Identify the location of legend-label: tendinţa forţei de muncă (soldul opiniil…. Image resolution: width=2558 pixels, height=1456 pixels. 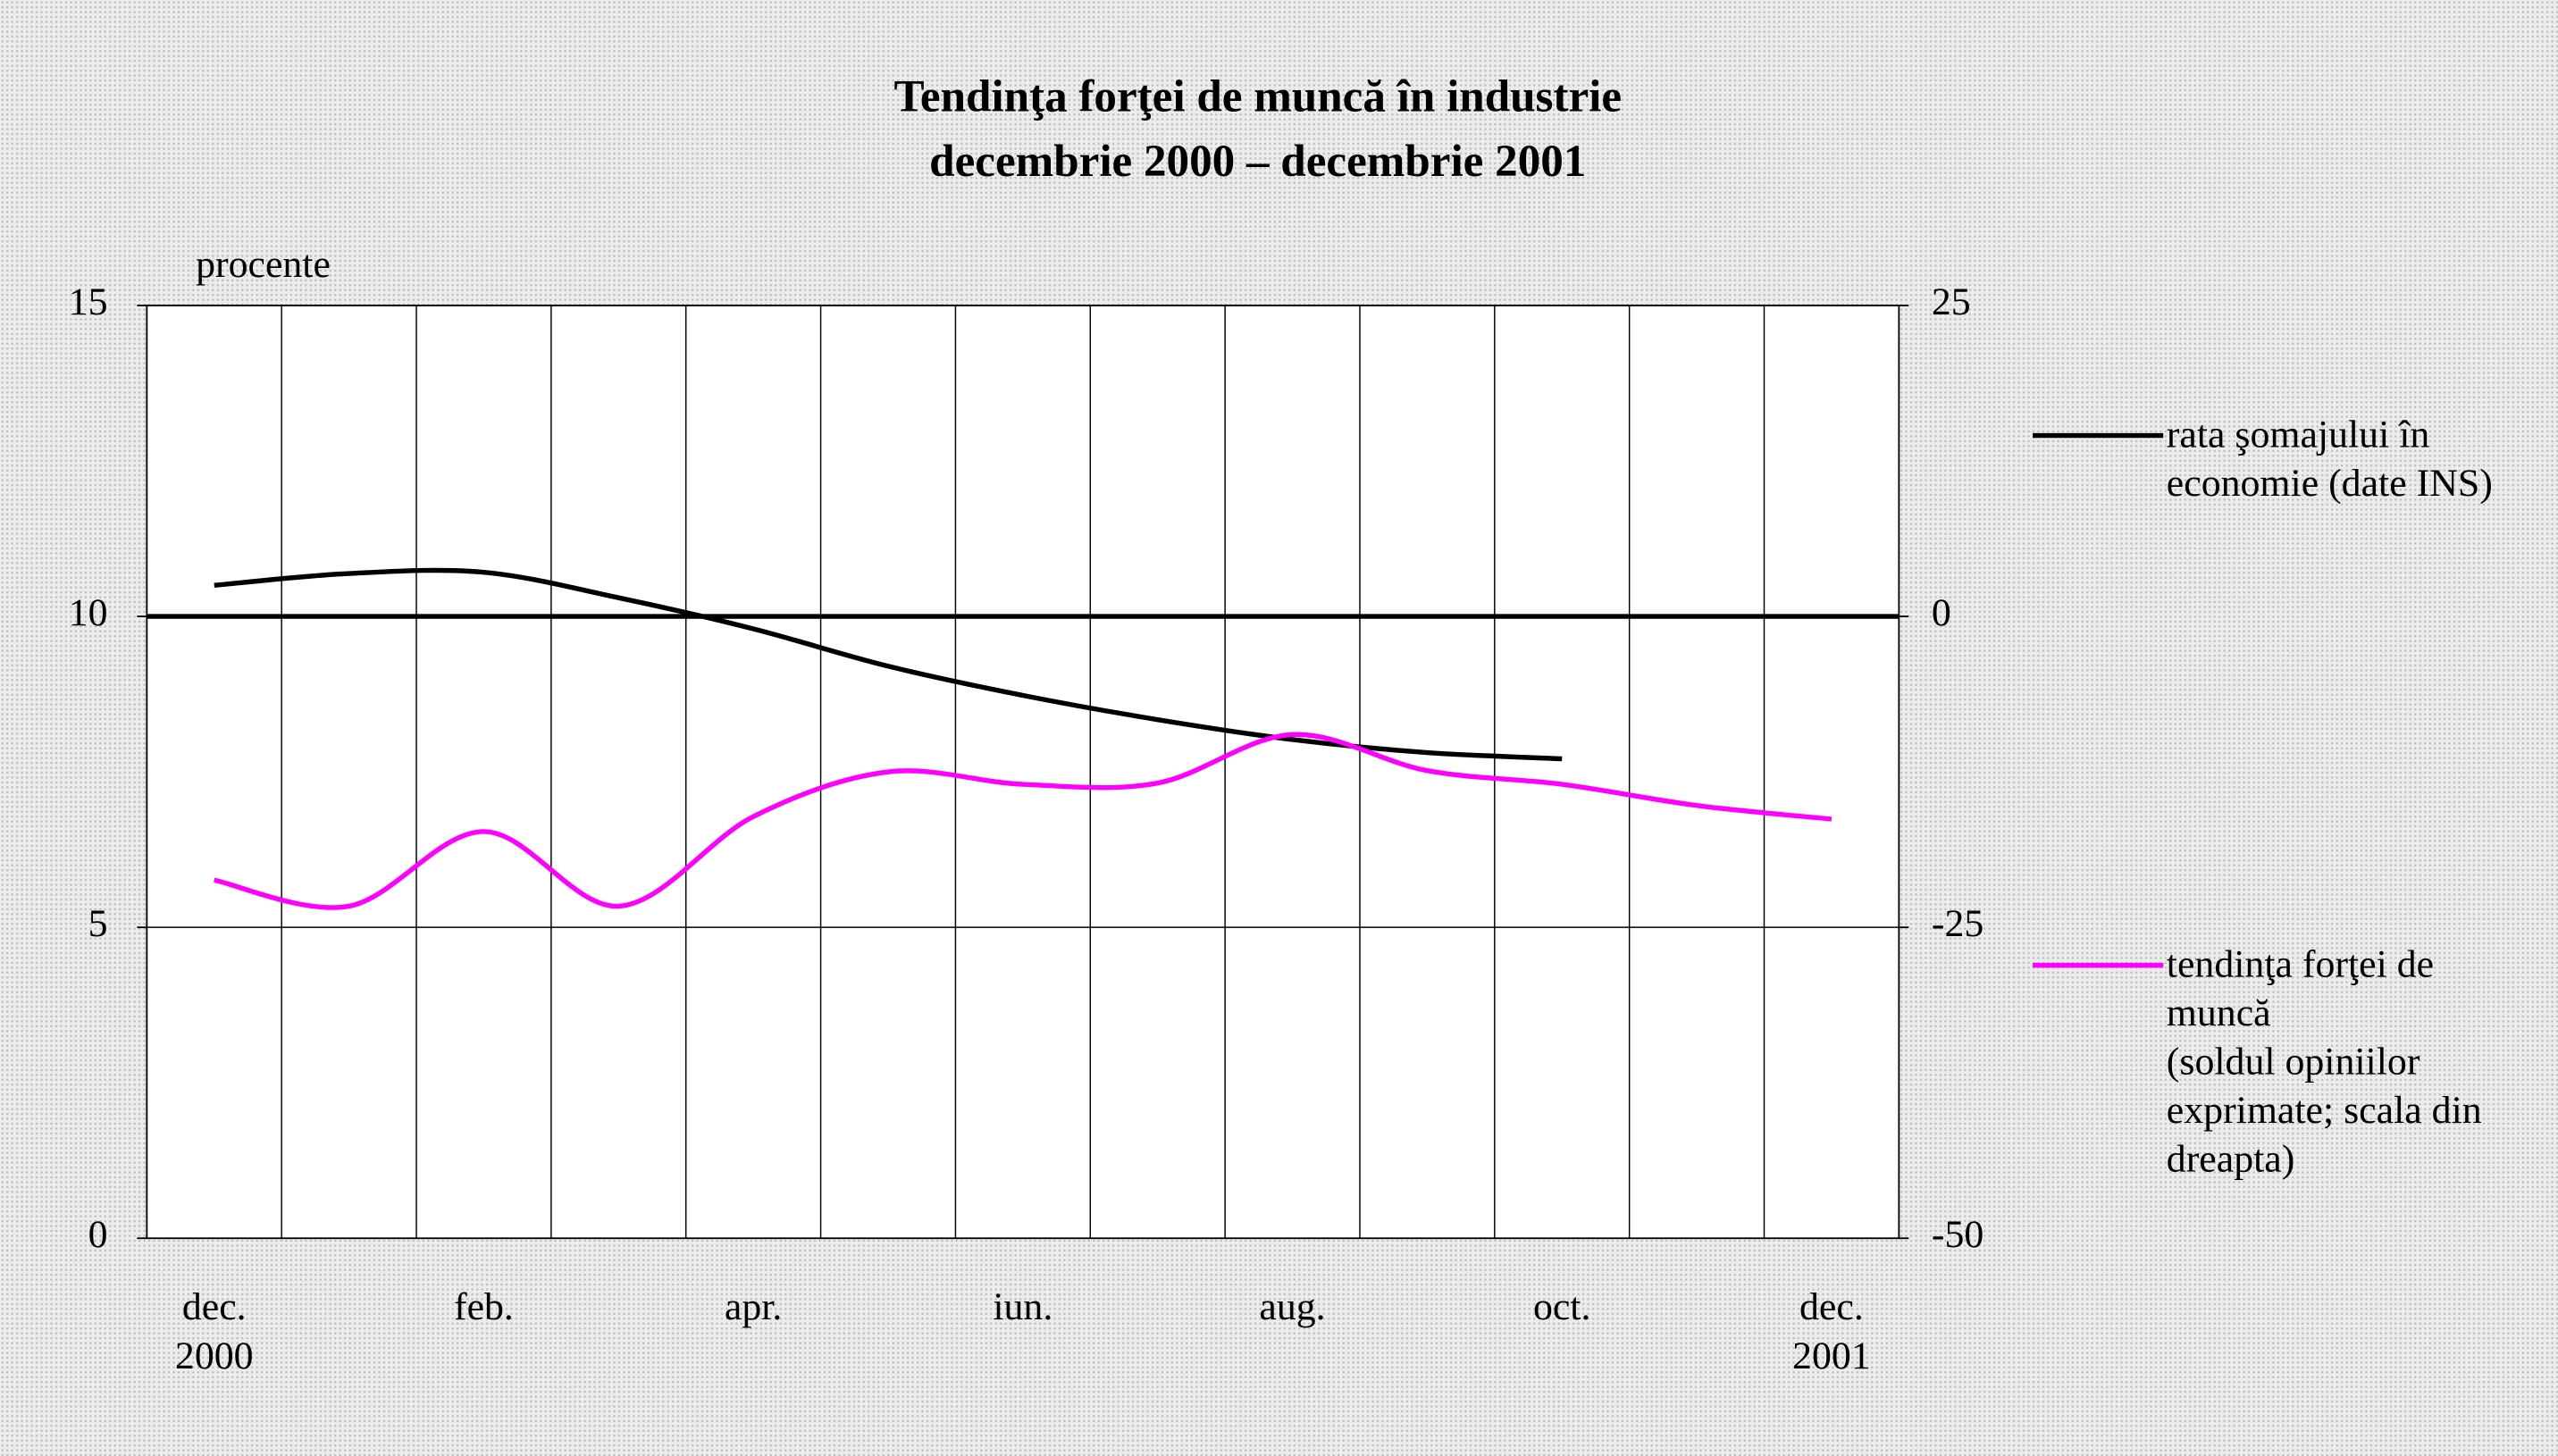
(2324, 1062).